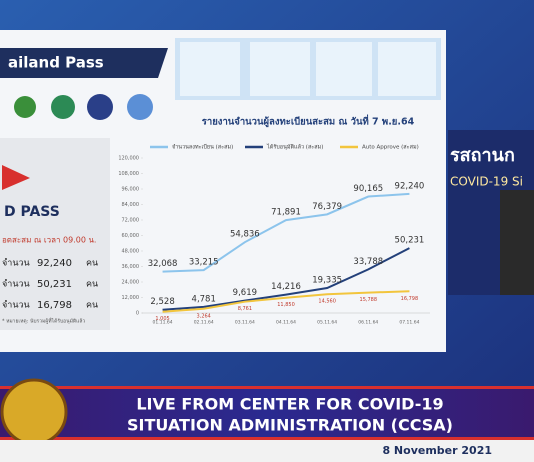 The image size is (534, 462). Describe the element at coordinates (55, 234) in the screenshot. I see `left-panel` at that location.